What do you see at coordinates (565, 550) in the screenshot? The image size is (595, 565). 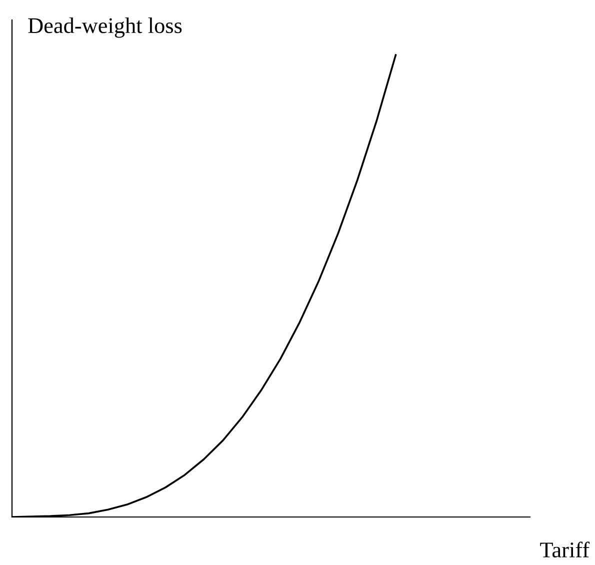 I see `x-axis-title: Tariff` at bounding box center [565, 550].